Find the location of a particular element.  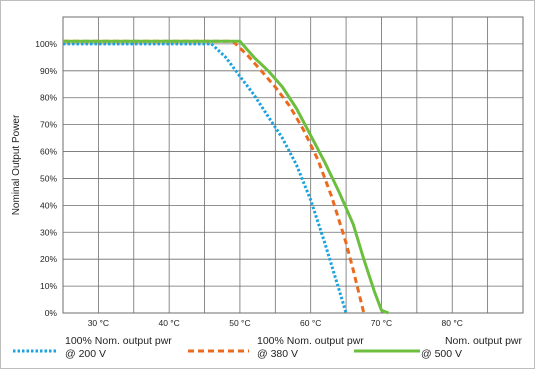

y-tick-label: 90% is located at coordinates (48, 71).